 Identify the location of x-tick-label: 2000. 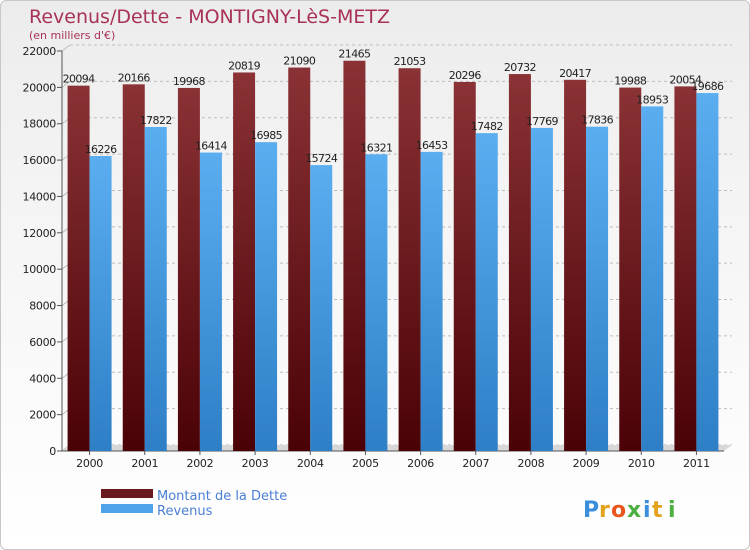
(89, 463).